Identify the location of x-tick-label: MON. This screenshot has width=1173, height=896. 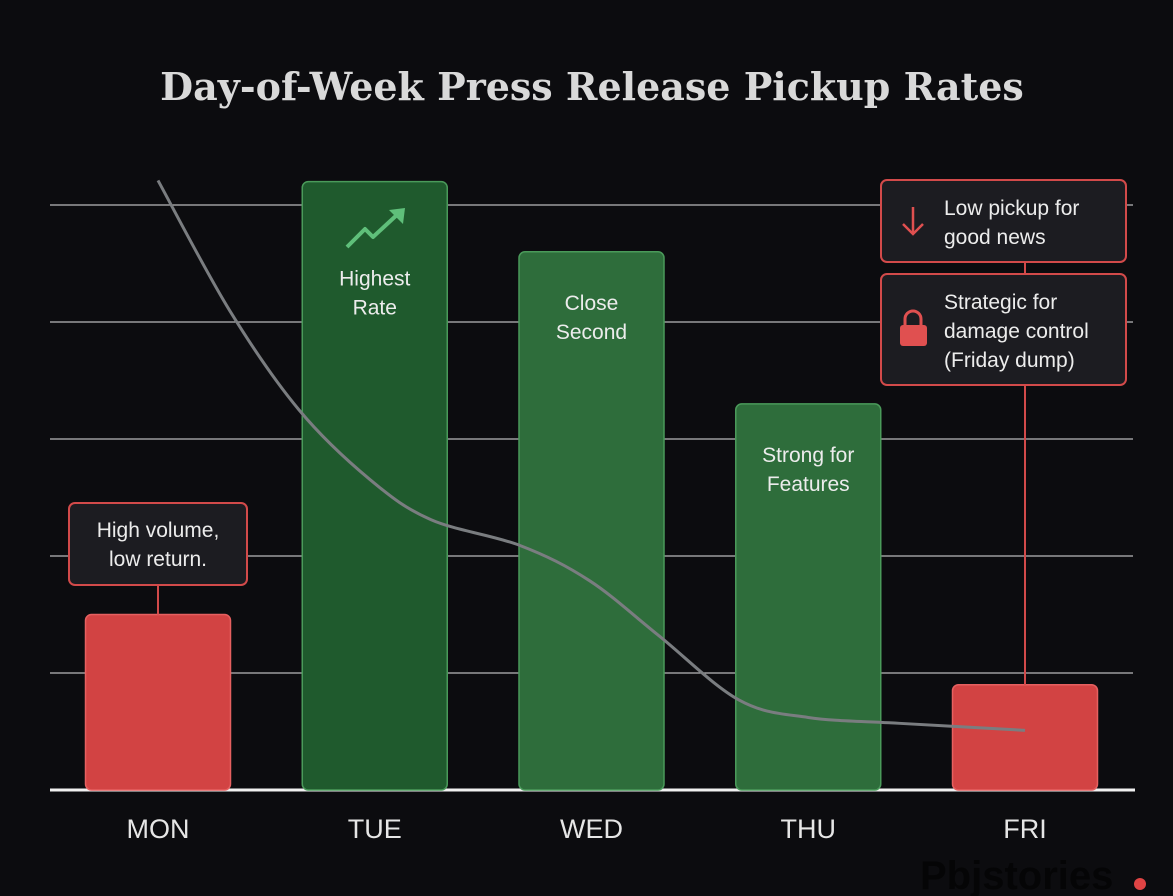
(158, 829).